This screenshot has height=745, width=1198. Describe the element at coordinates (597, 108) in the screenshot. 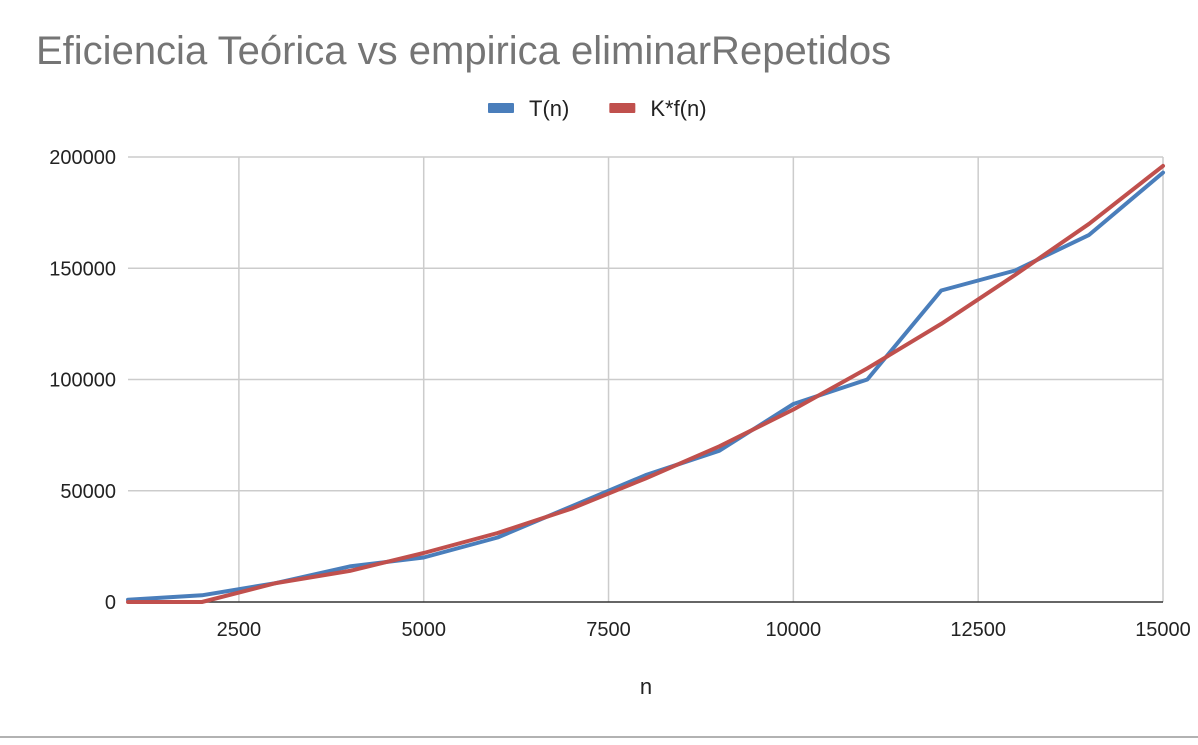

I see `legend: T(n) K*f(n)` at that location.